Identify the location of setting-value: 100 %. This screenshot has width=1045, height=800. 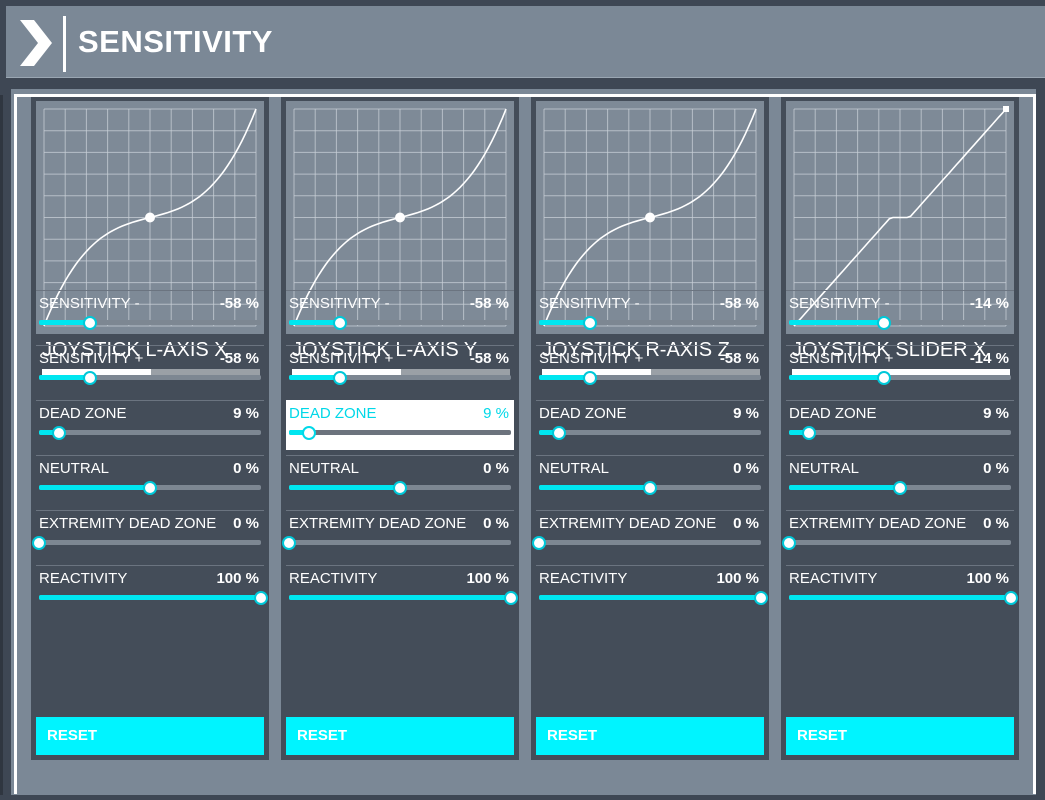
(737, 578).